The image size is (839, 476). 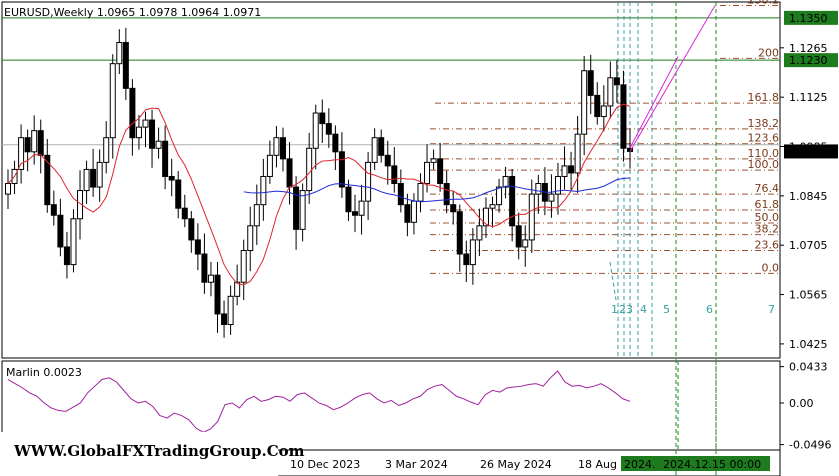 What do you see at coordinates (767, 229) in the screenshot?
I see `fib-level-label: 38.2` at bounding box center [767, 229].